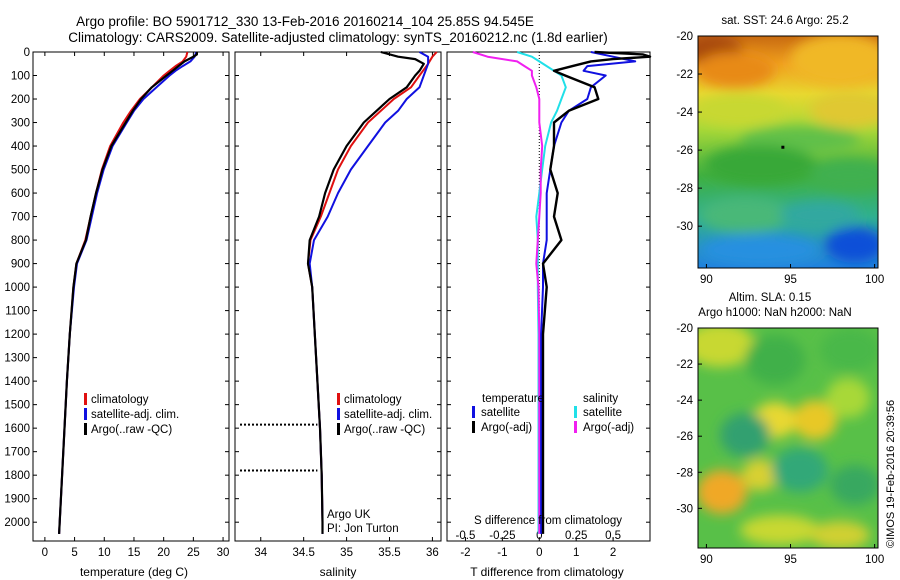 This screenshot has height=580, width=900. What do you see at coordinates (874, 280) in the screenshot?
I see `map-x-tick-label: 100` at bounding box center [874, 280].